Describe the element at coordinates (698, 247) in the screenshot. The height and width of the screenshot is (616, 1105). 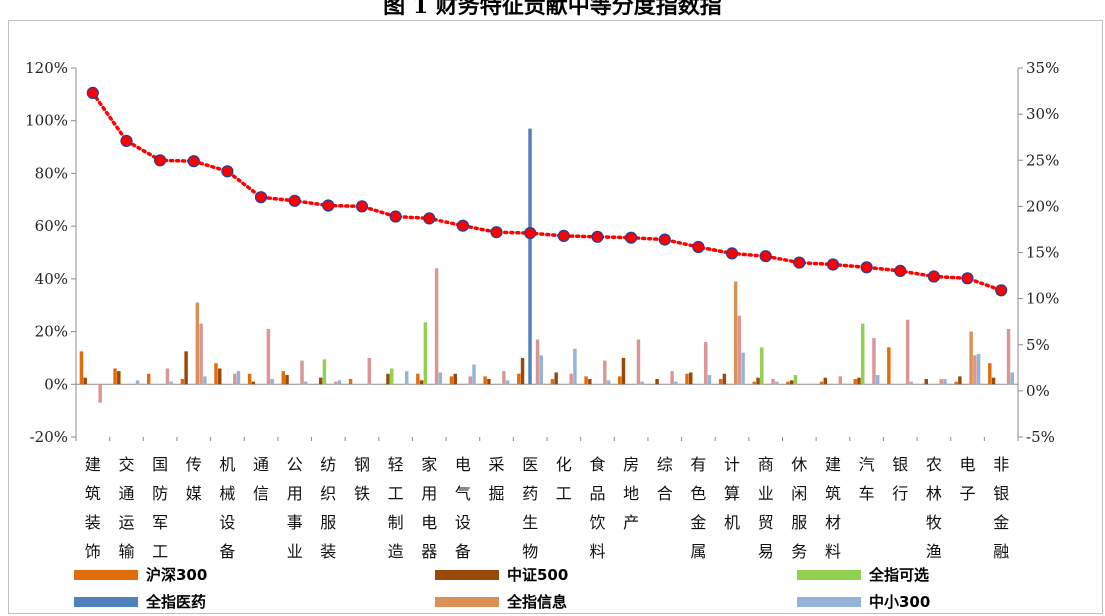
I see `line-point-有色金属` at that location.